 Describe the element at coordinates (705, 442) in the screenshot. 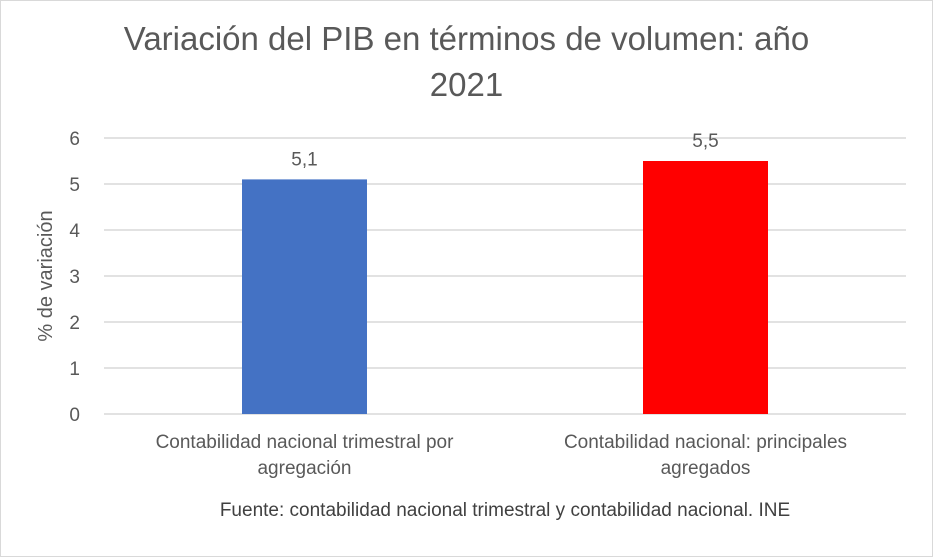

I see `x-category-label: Contabilidad nacional: principales` at that location.